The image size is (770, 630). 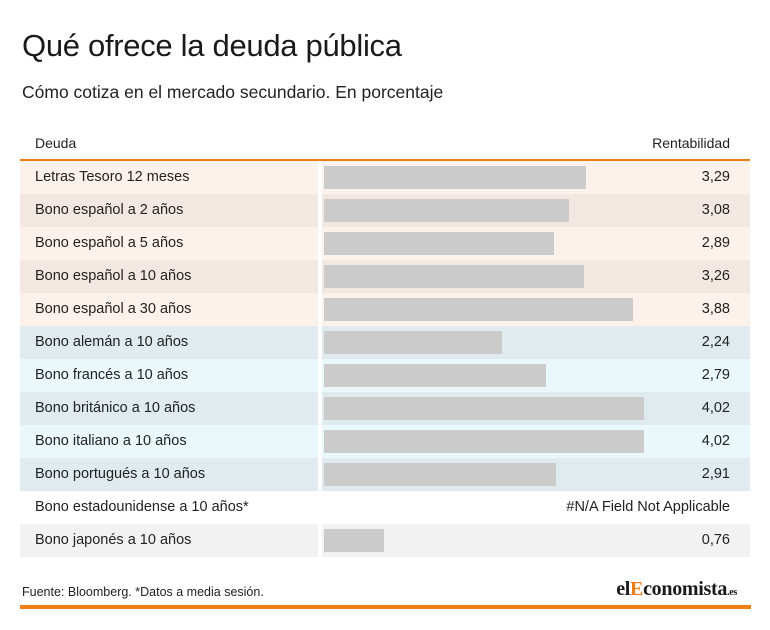 What do you see at coordinates (715, 342) in the screenshot?
I see `row-value: 2,24` at bounding box center [715, 342].